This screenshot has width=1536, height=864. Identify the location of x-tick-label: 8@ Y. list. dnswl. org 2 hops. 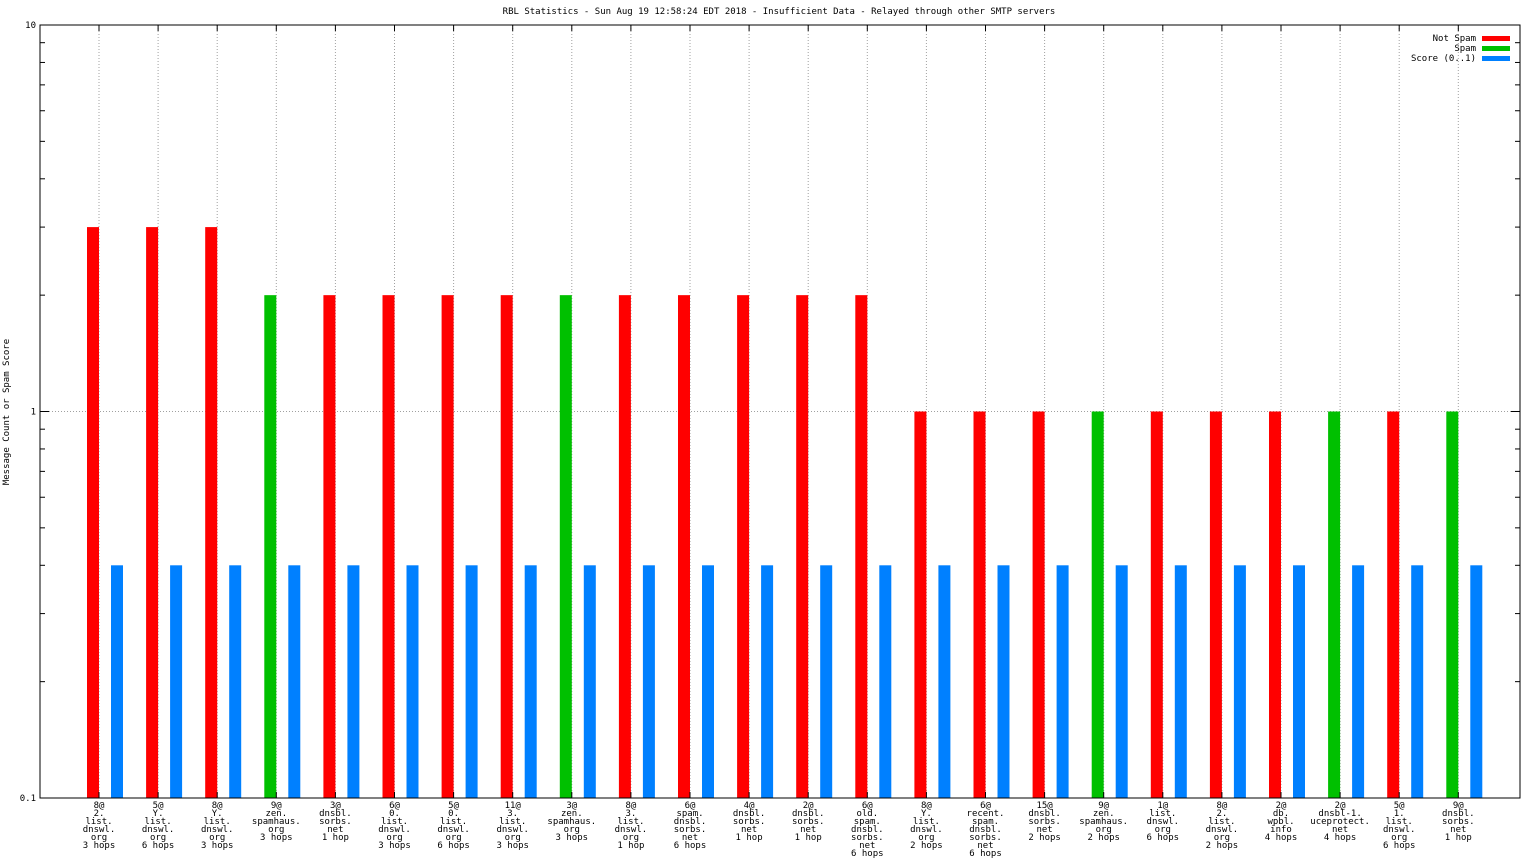
(926, 826).